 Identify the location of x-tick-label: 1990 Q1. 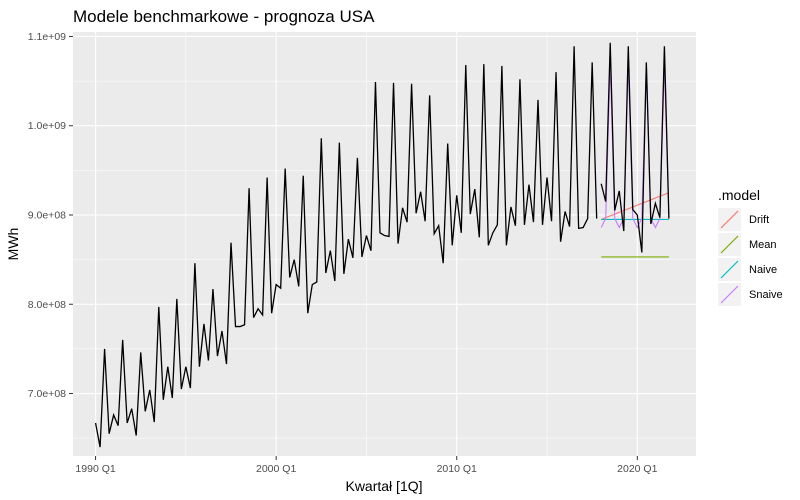
(95, 469).